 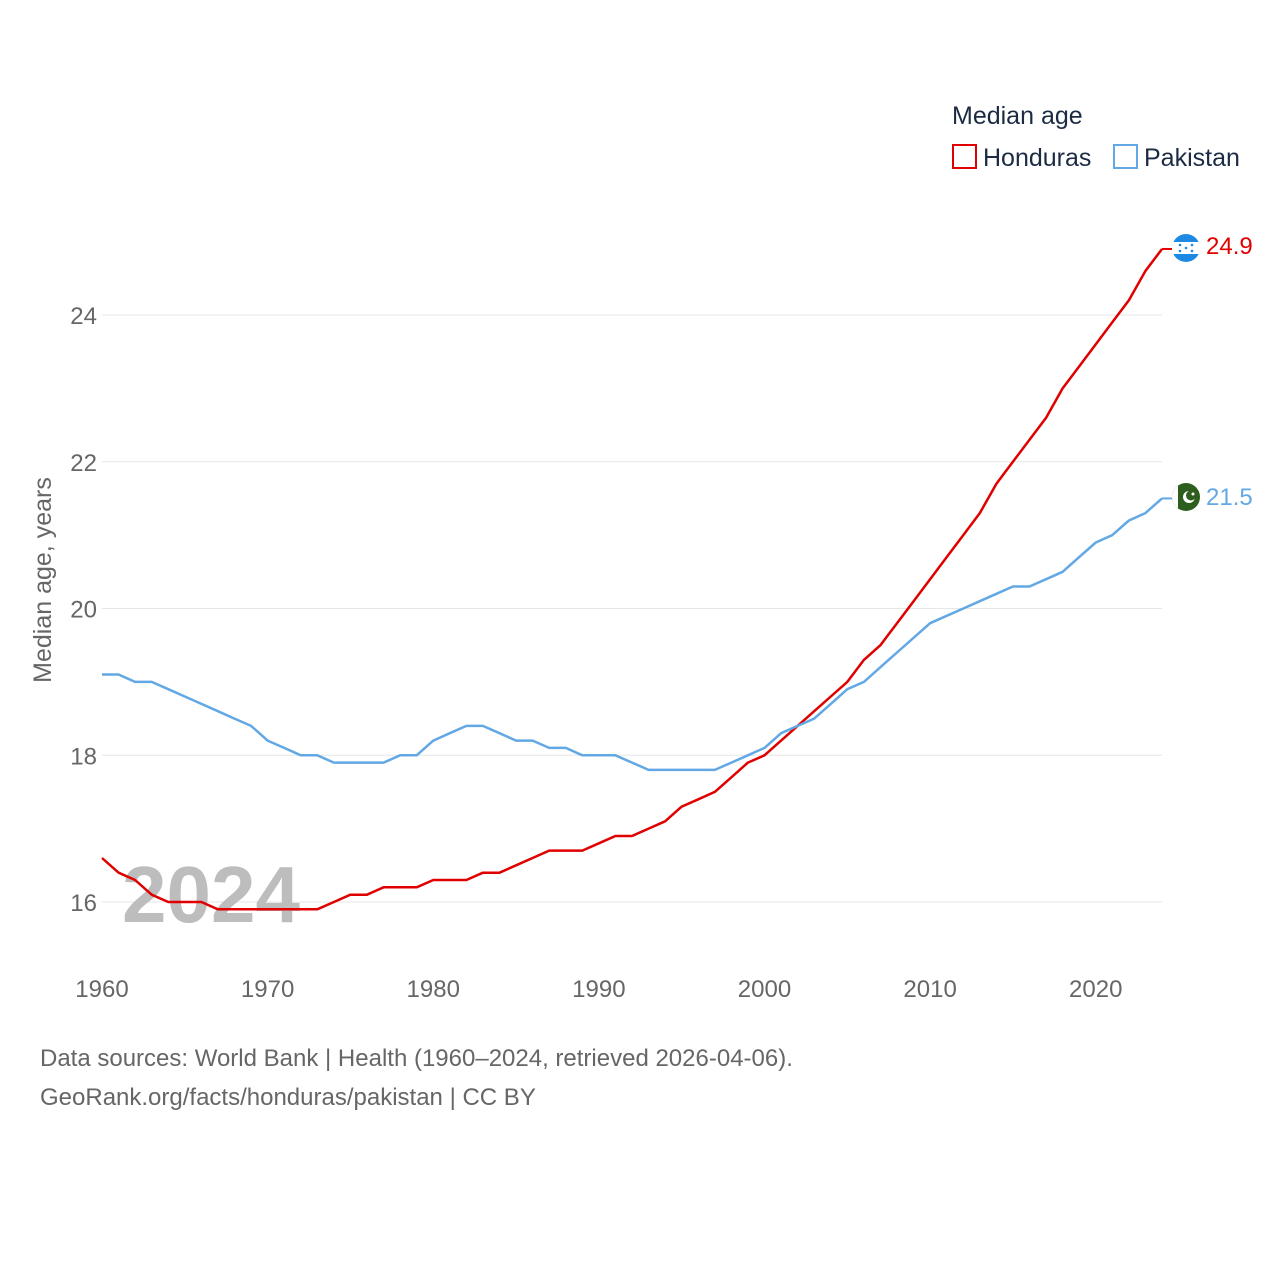 What do you see at coordinates (1229, 497) in the screenshot?
I see `end-value-label-pakistan: 21.5` at bounding box center [1229, 497].